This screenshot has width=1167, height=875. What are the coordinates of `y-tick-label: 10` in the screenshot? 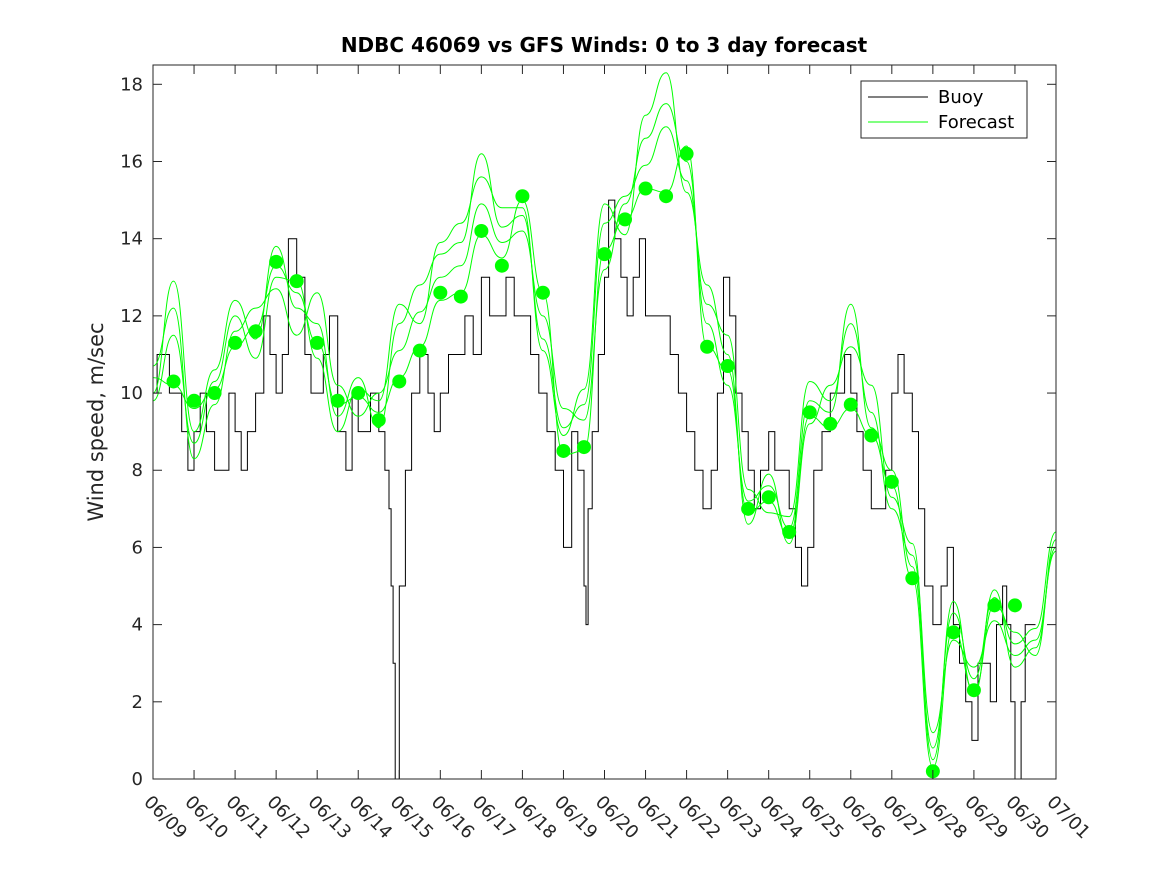 It's located at (131, 393).